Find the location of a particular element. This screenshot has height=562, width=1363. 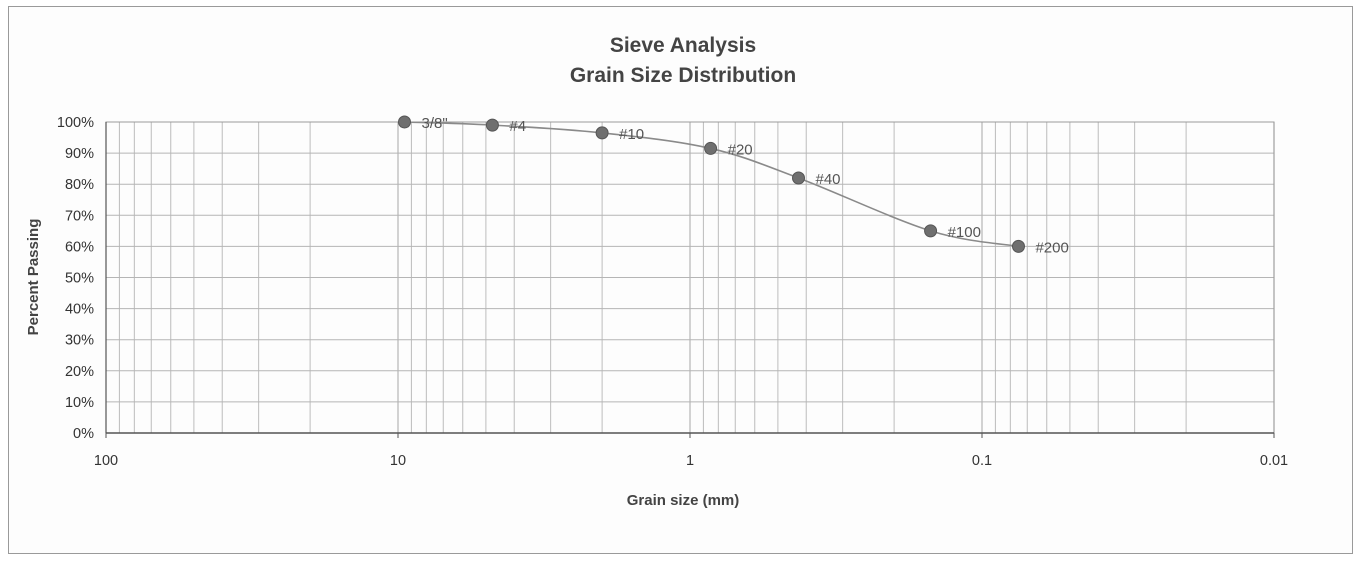

x-tick-label: 0.1 is located at coordinates (982, 461).